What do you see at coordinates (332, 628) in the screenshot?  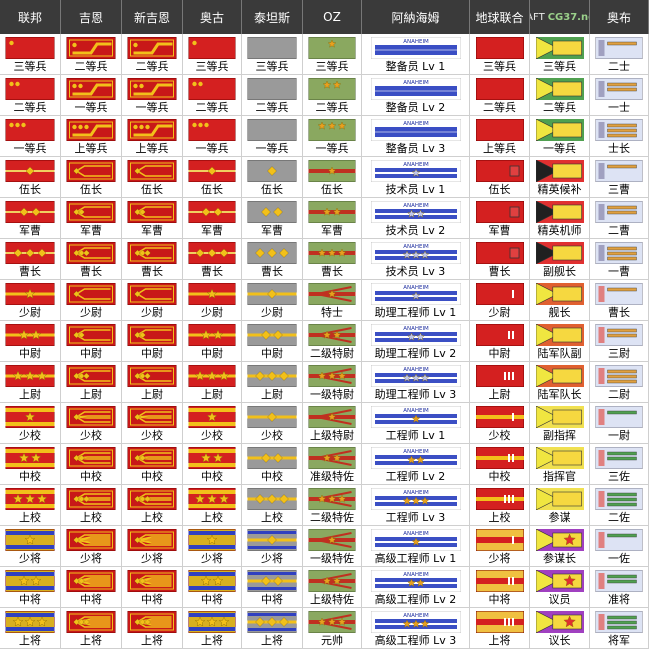 I see `rank-cell: 元帅` at bounding box center [332, 628].